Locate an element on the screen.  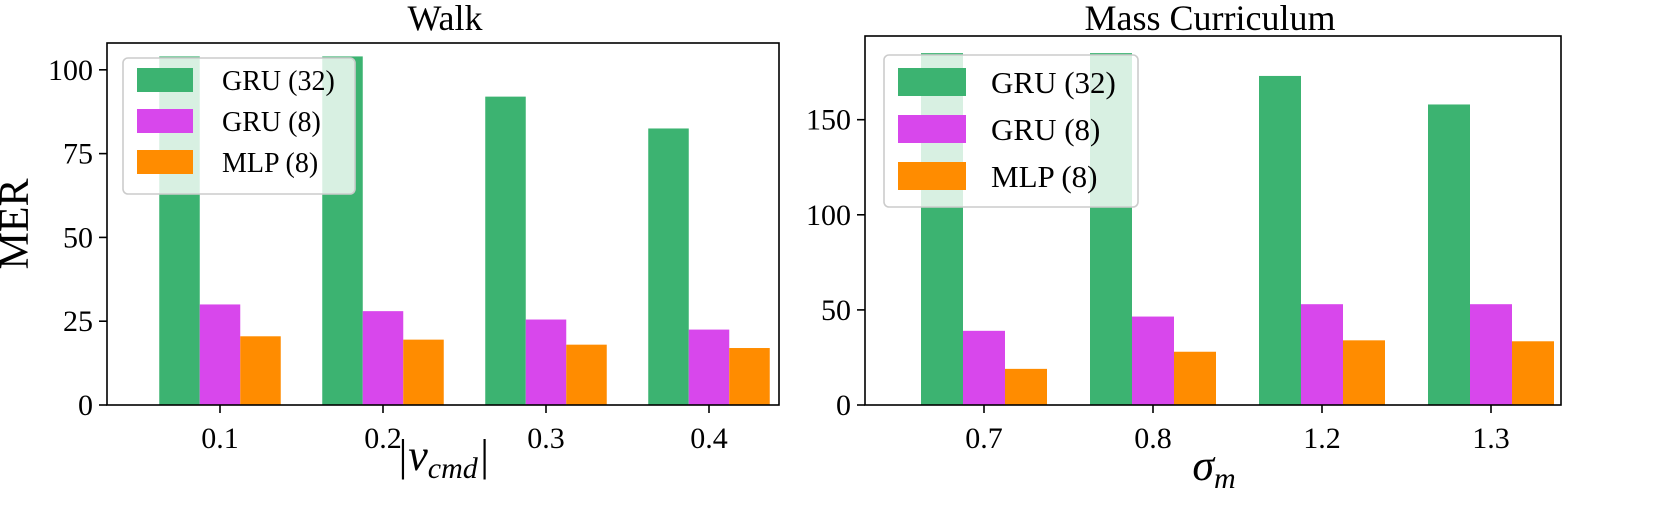
chart-title: Mass Curriculum is located at coordinates (1210, 19).